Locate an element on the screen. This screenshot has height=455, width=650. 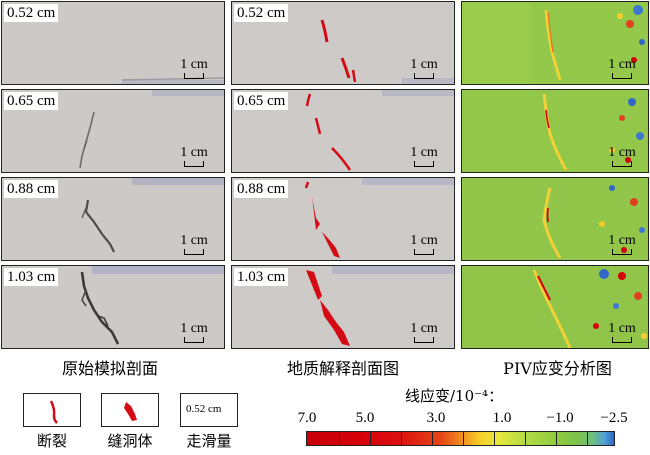
photo-panel-1: 0.52 cm 1 cm is located at coordinates (113, 43).